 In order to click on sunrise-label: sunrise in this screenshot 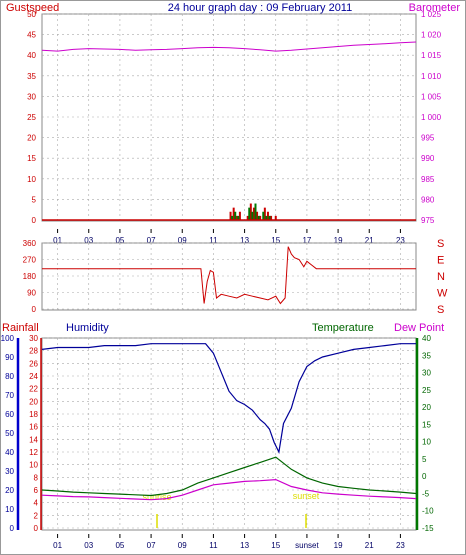, I will do `click(156, 497)`.